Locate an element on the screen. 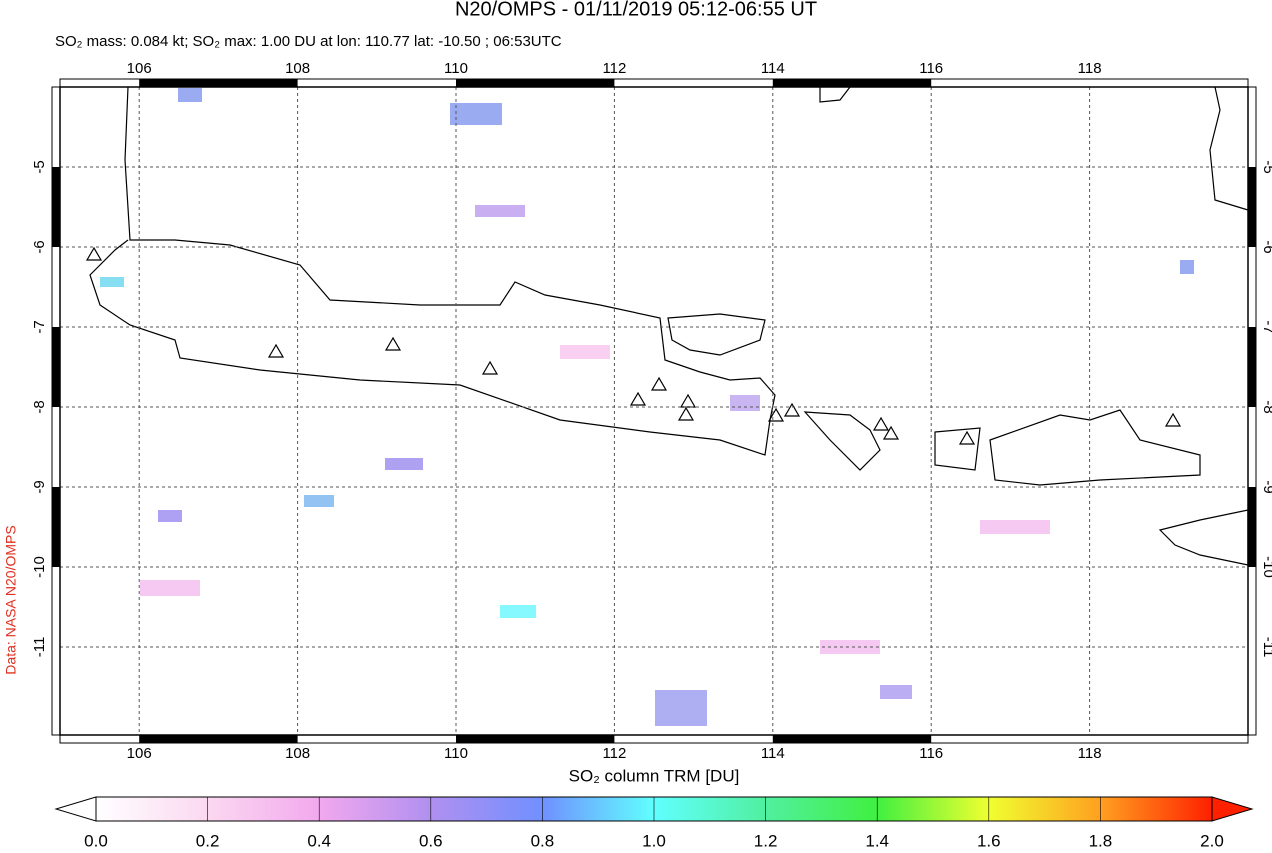  colorbar-tick-label: 0.0 is located at coordinates (96, 840).